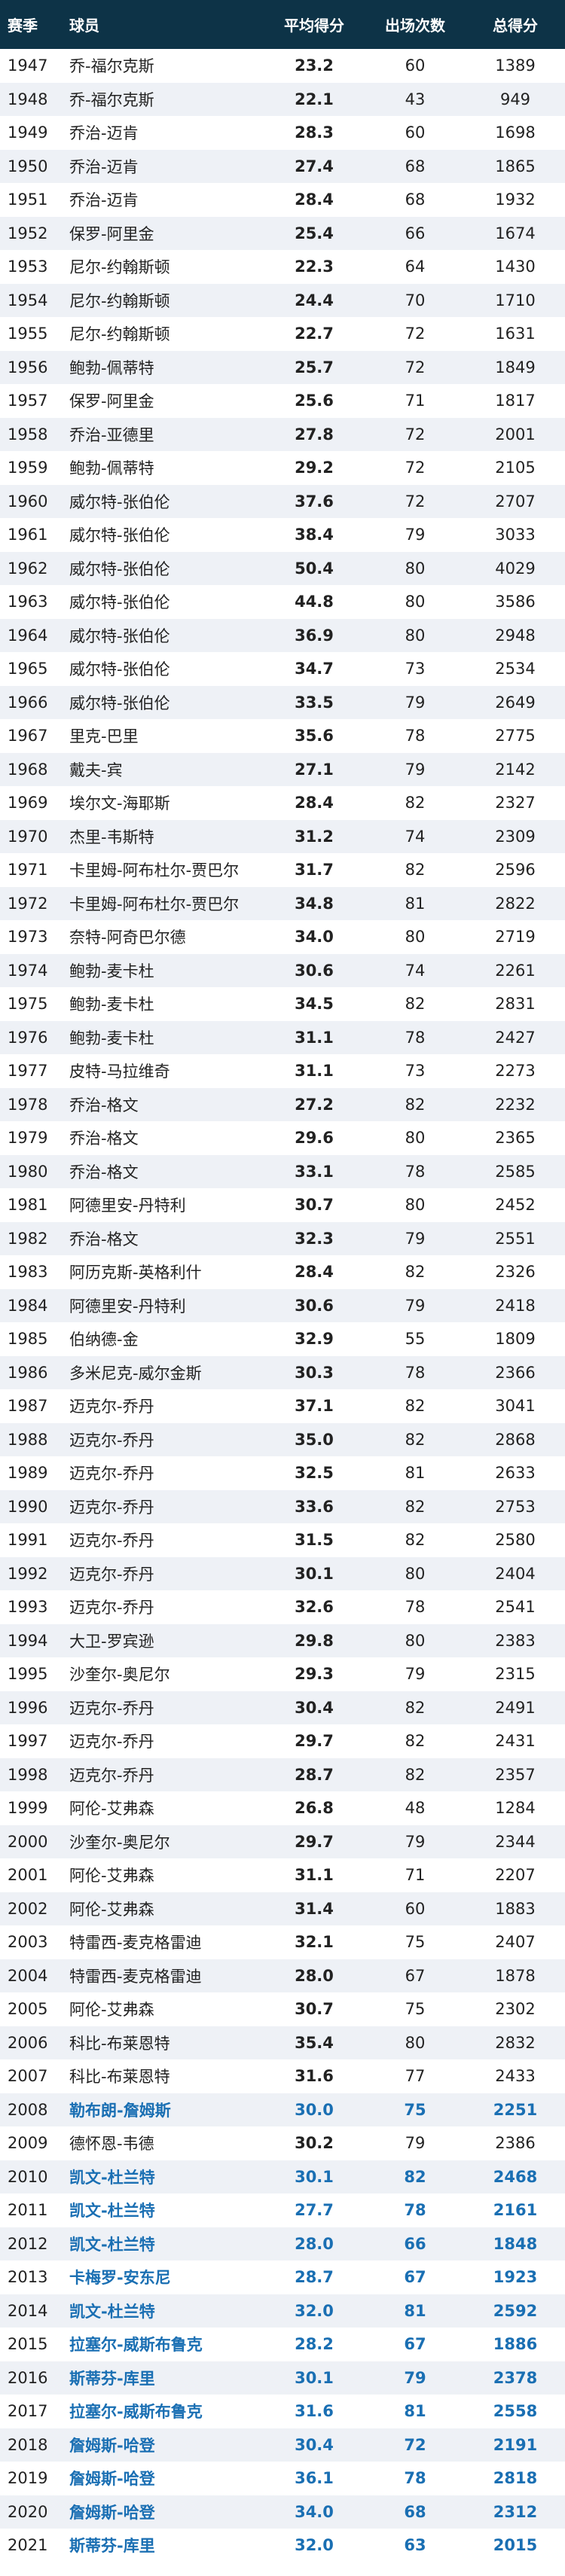 This screenshot has height=2576, width=565. What do you see at coordinates (515, 133) in the screenshot?
I see `cell-points: 1698` at bounding box center [515, 133].